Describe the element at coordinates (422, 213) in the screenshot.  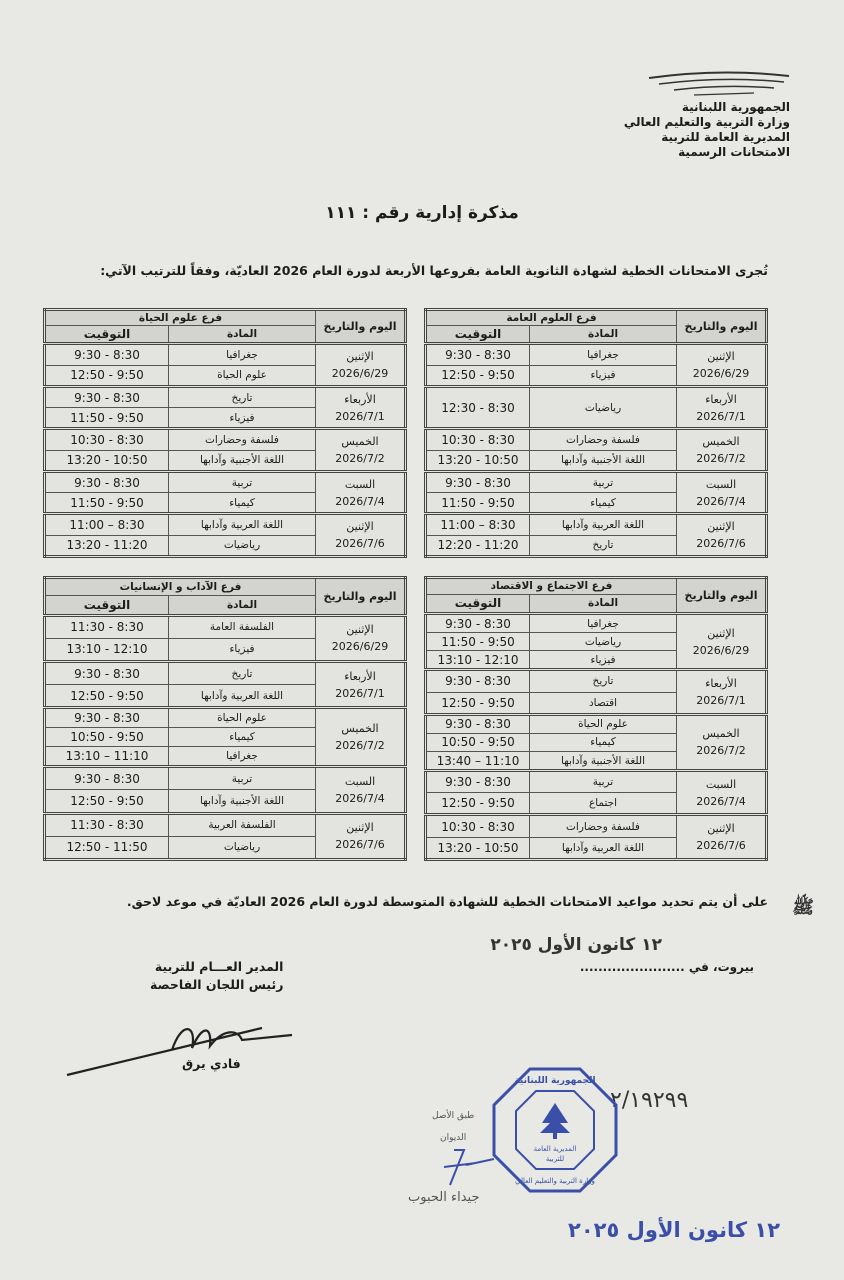
I see `memo-title: مذكرة إدارية رقم : ١١١` at that location.